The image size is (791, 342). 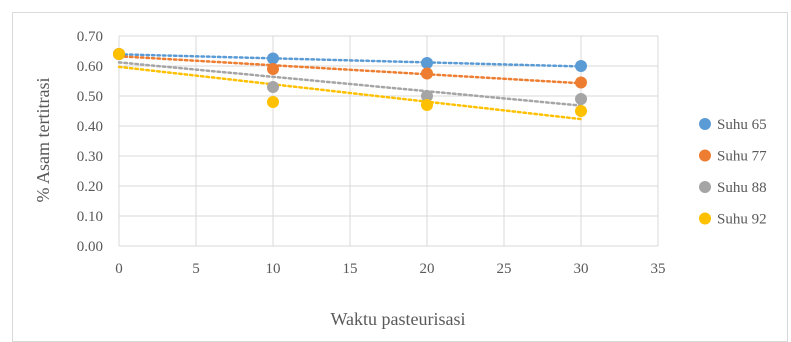 I want to click on y-tick-labels: 0.00 0.10 0.20 0.30 0.40 0.50 0.60 0.70, so click(x=90, y=142).